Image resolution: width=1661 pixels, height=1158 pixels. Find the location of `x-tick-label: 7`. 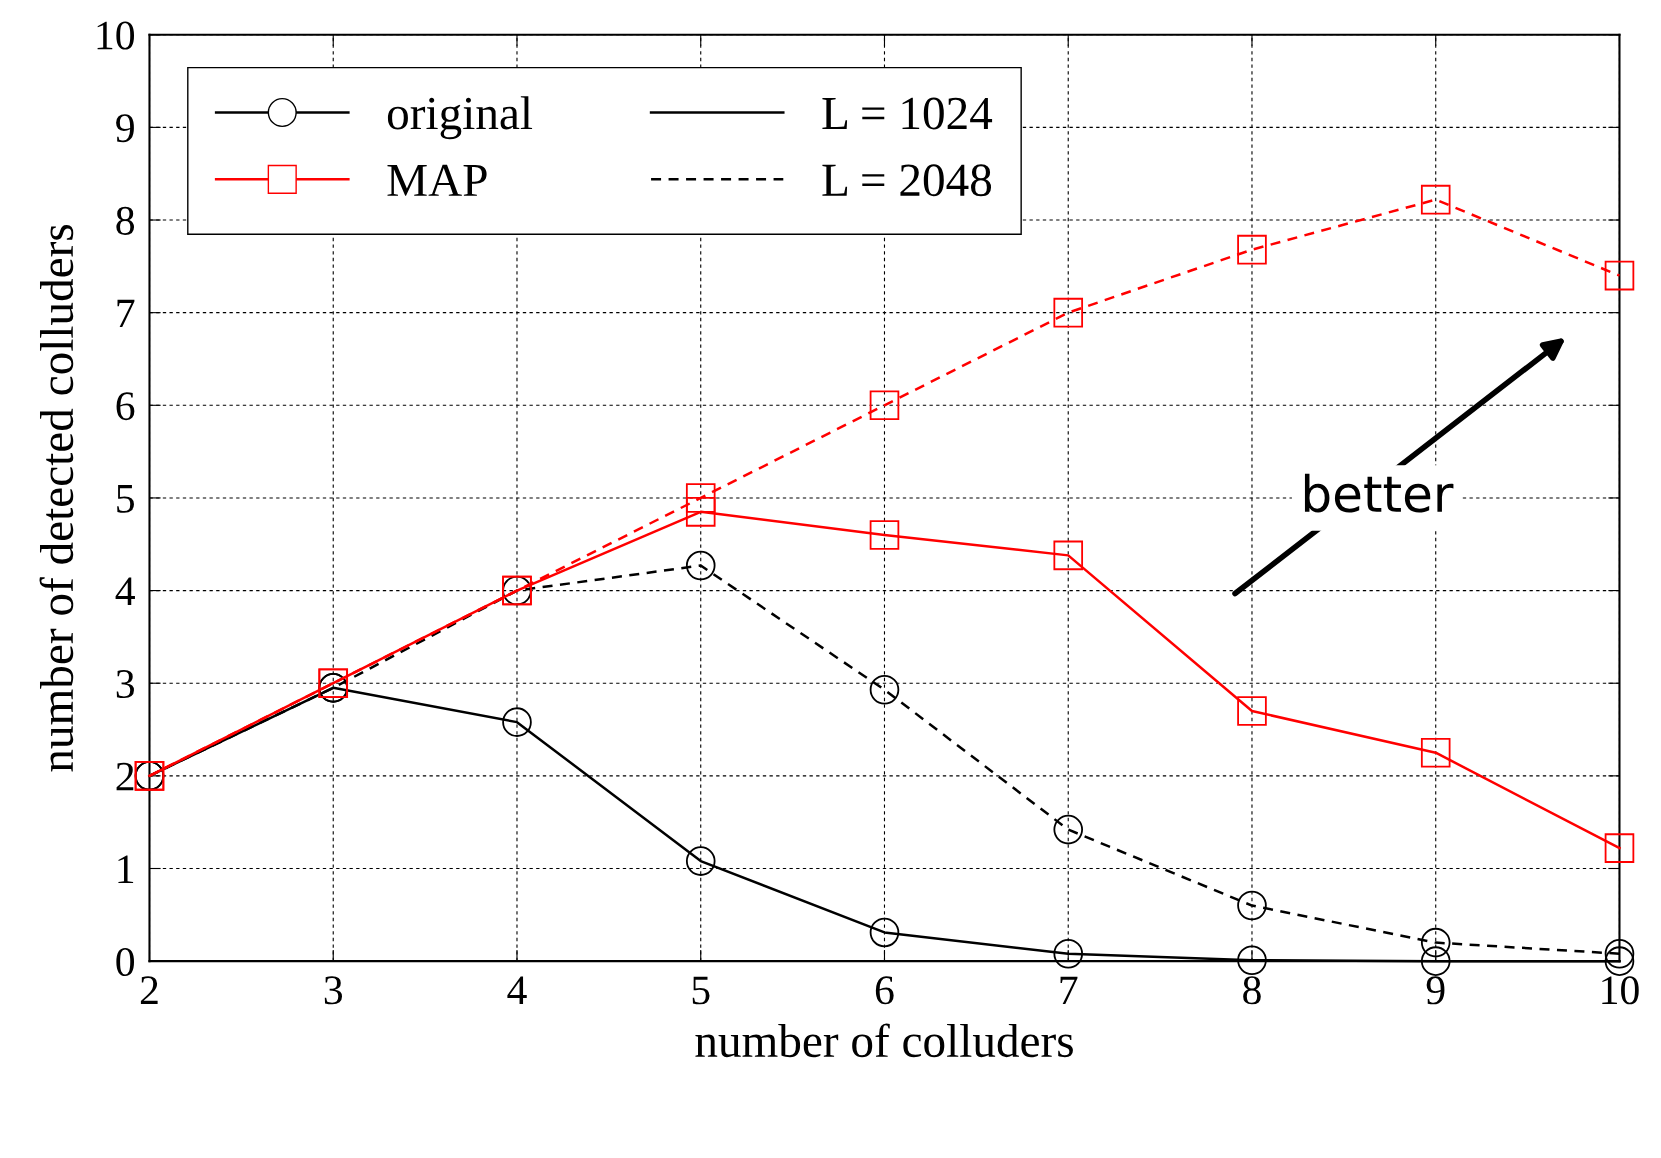

x-tick-label: 7 is located at coordinates (1069, 990).